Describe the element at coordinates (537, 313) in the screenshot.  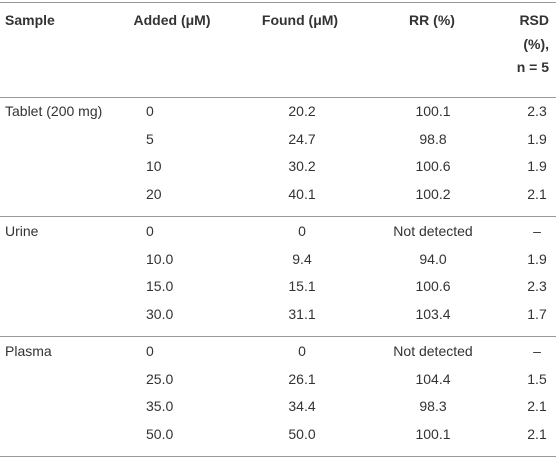
I see `cell: 1.7` at that location.